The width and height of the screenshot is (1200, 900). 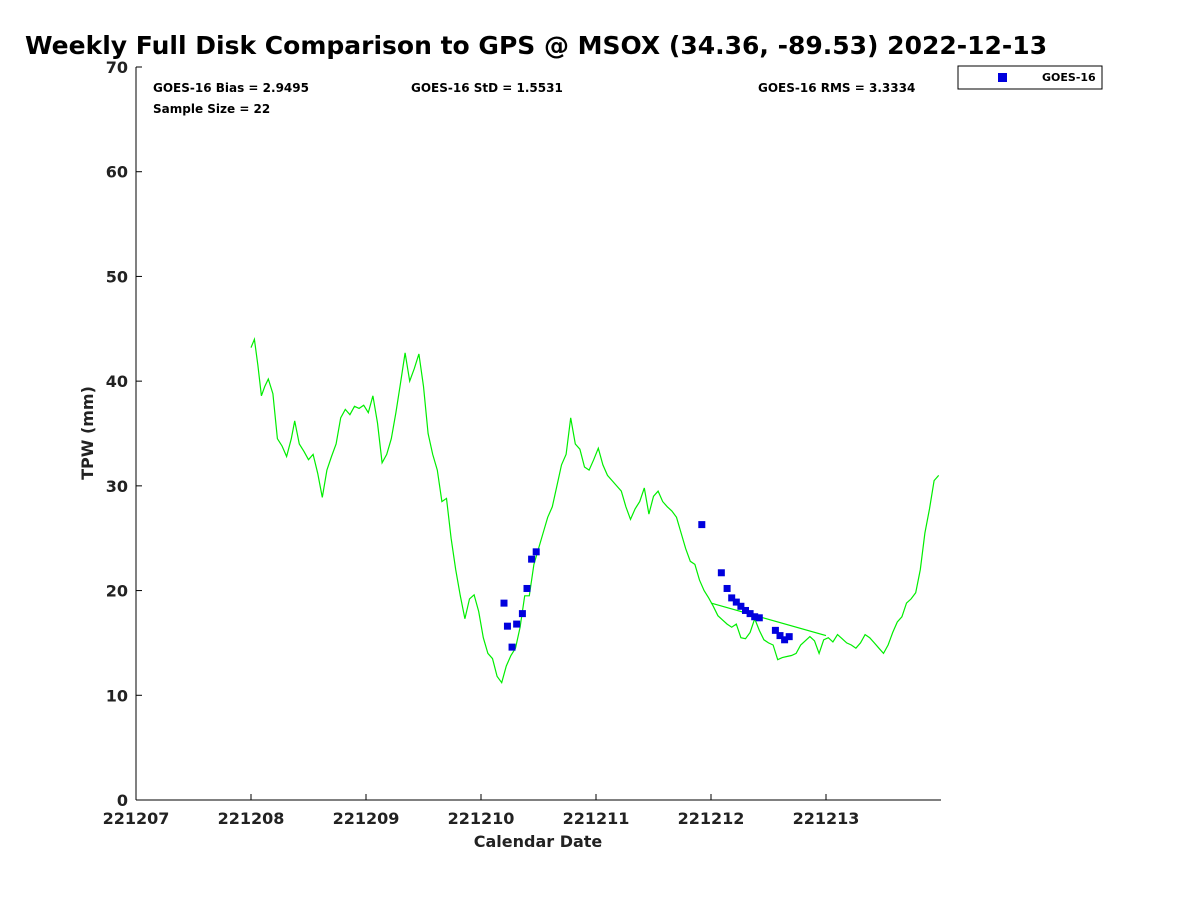 I want to click on sample-size-stat: Sample Size = 22, so click(x=211, y=109).